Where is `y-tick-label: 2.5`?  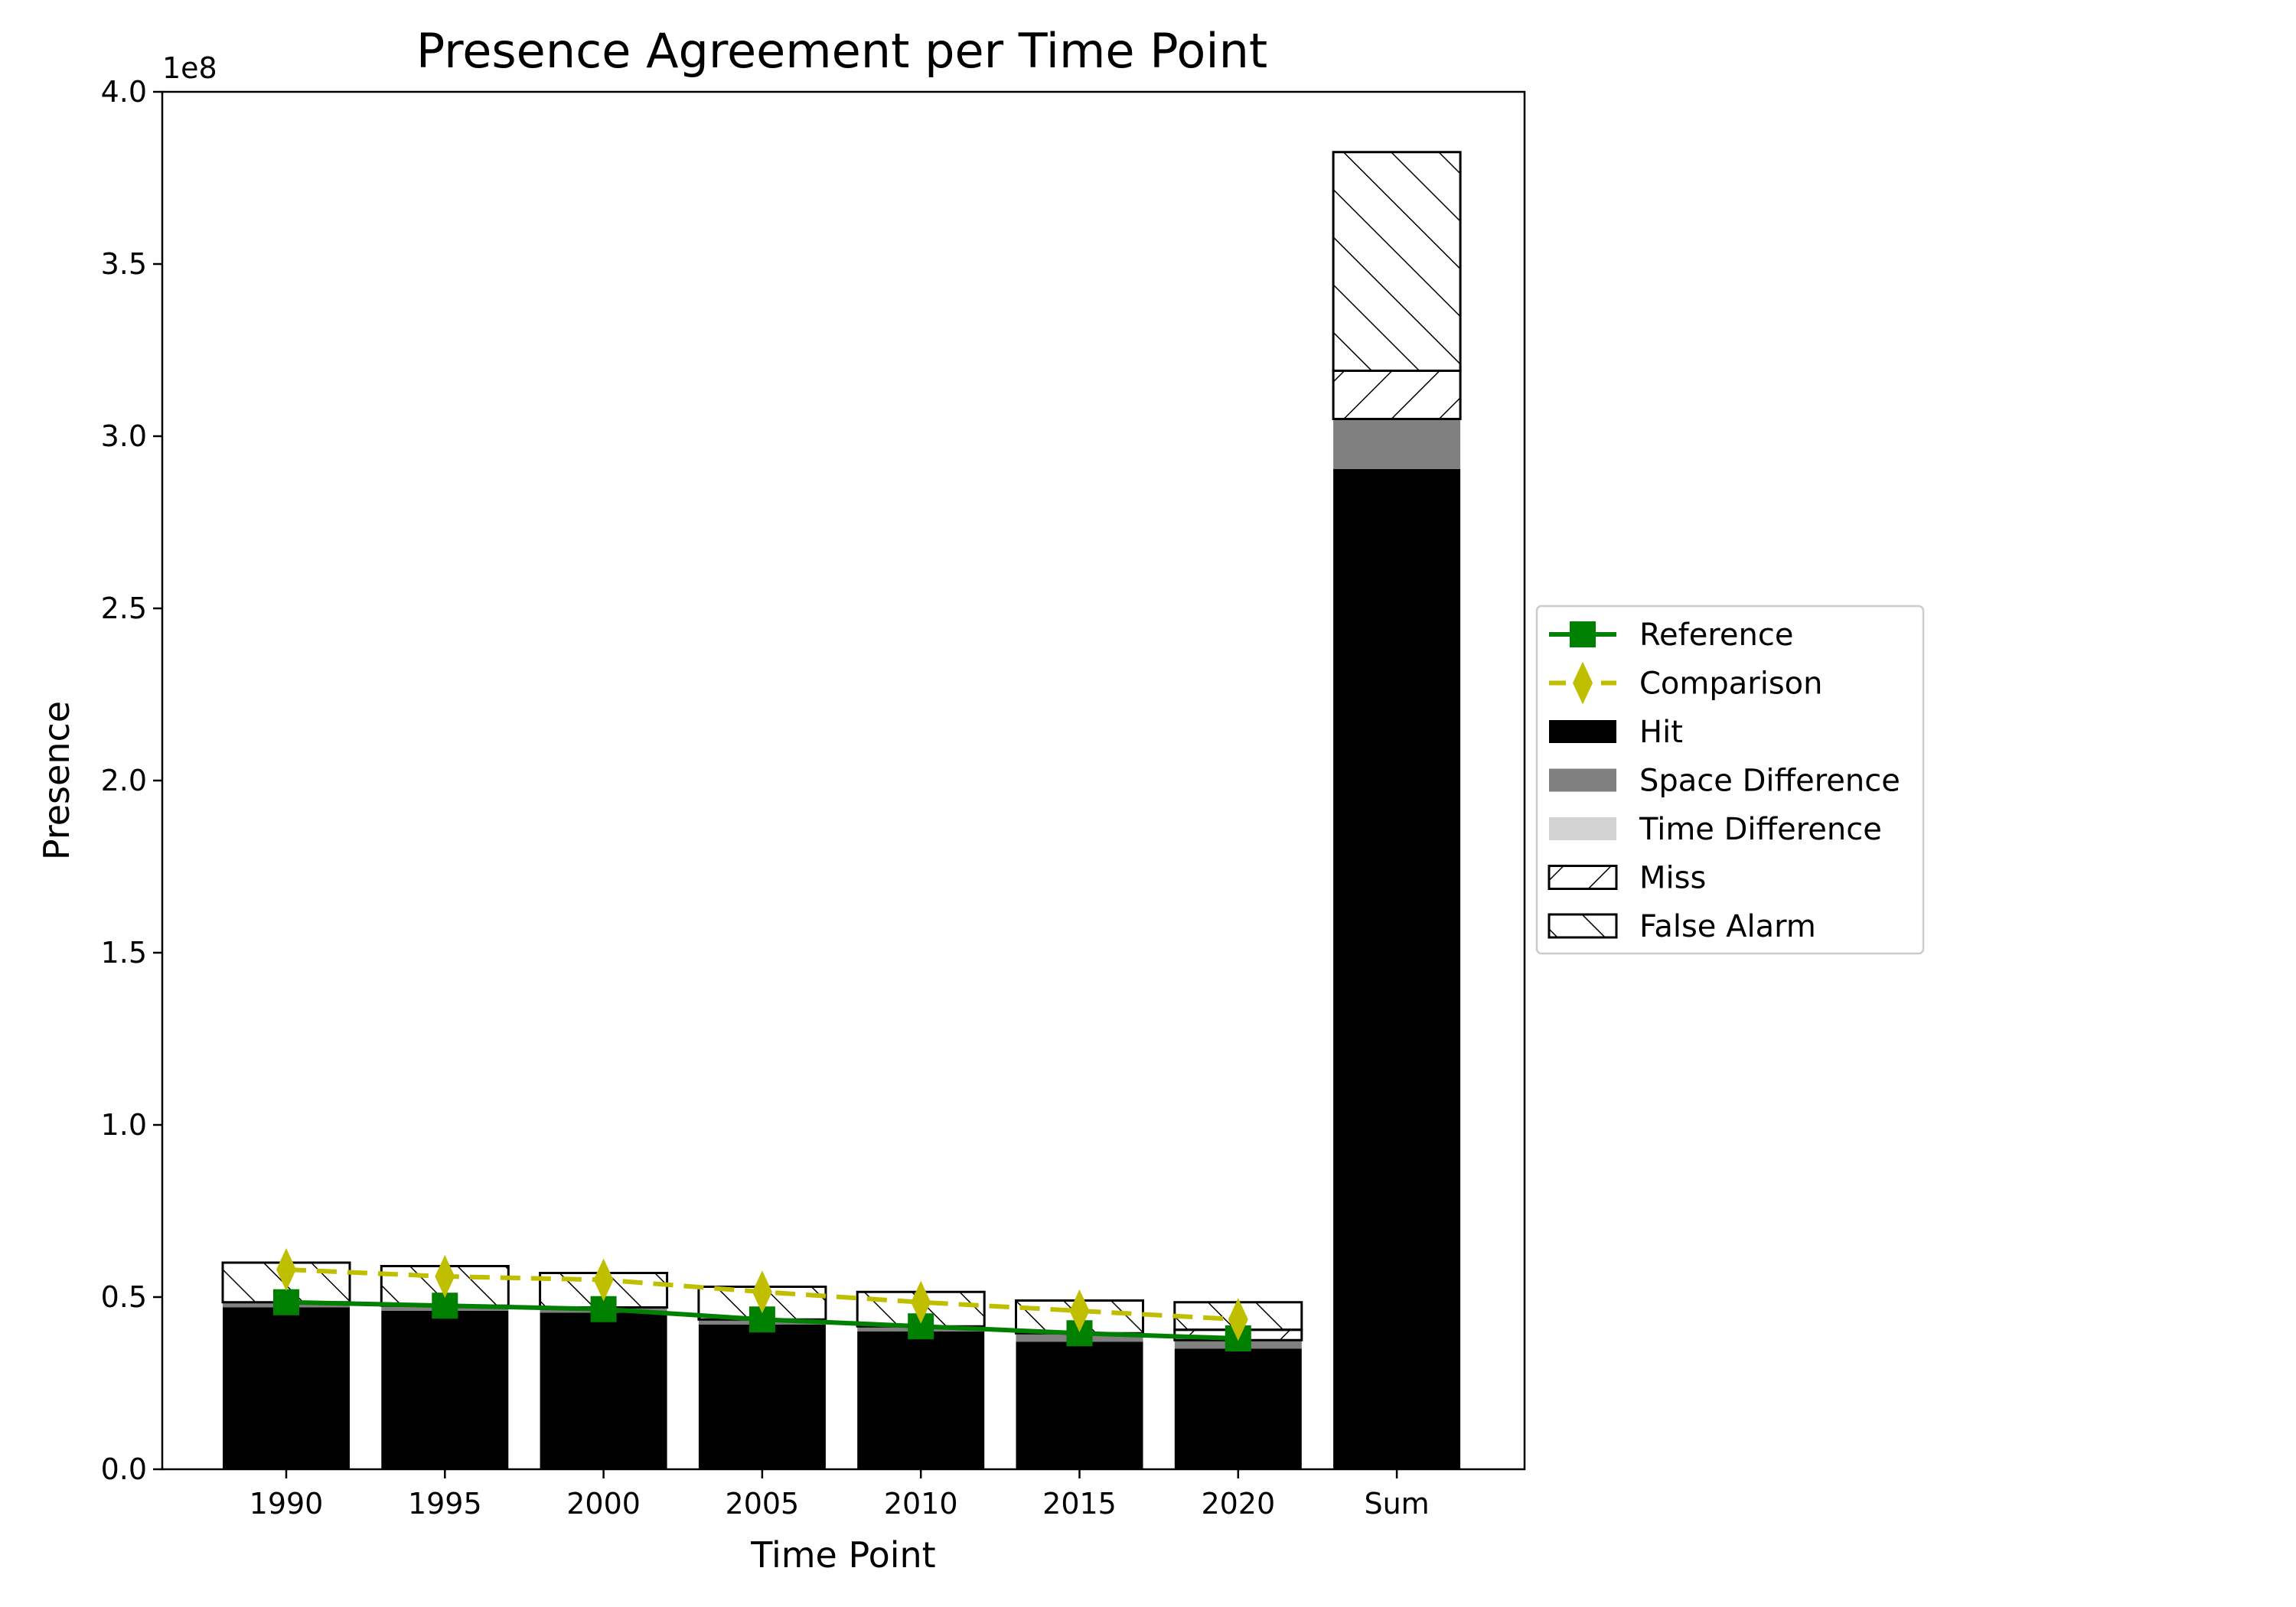
y-tick-label: 2.5 is located at coordinates (124, 608).